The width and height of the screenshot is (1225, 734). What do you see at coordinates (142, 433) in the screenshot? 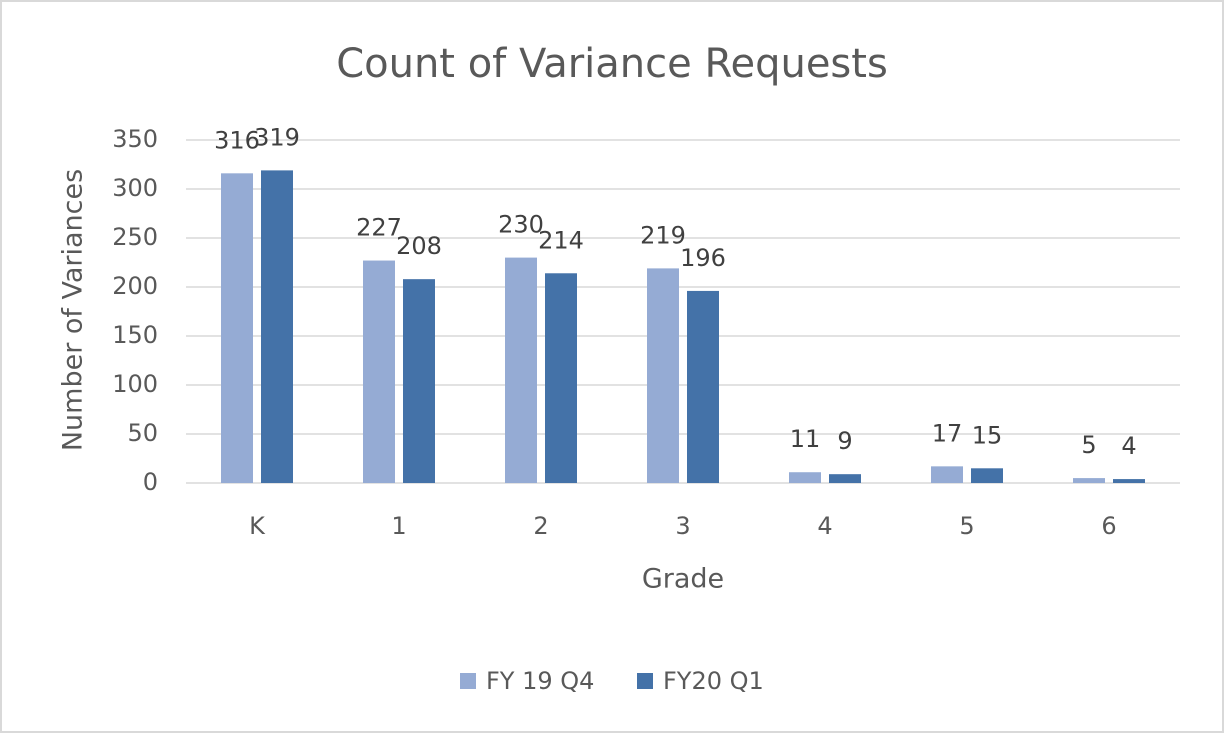
I see `y-tick-label: 50` at bounding box center [142, 433].